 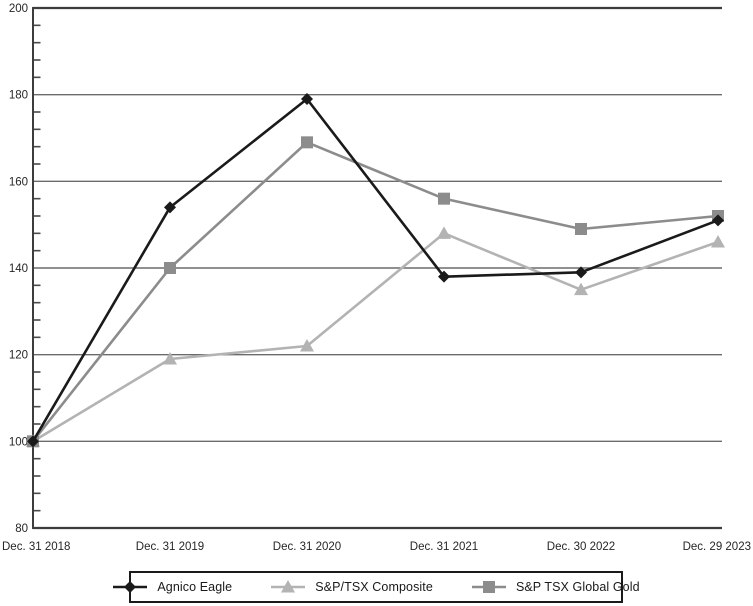 What do you see at coordinates (170, 547) in the screenshot?
I see `x-tick-label-1: Dec. 31 2019` at bounding box center [170, 547].